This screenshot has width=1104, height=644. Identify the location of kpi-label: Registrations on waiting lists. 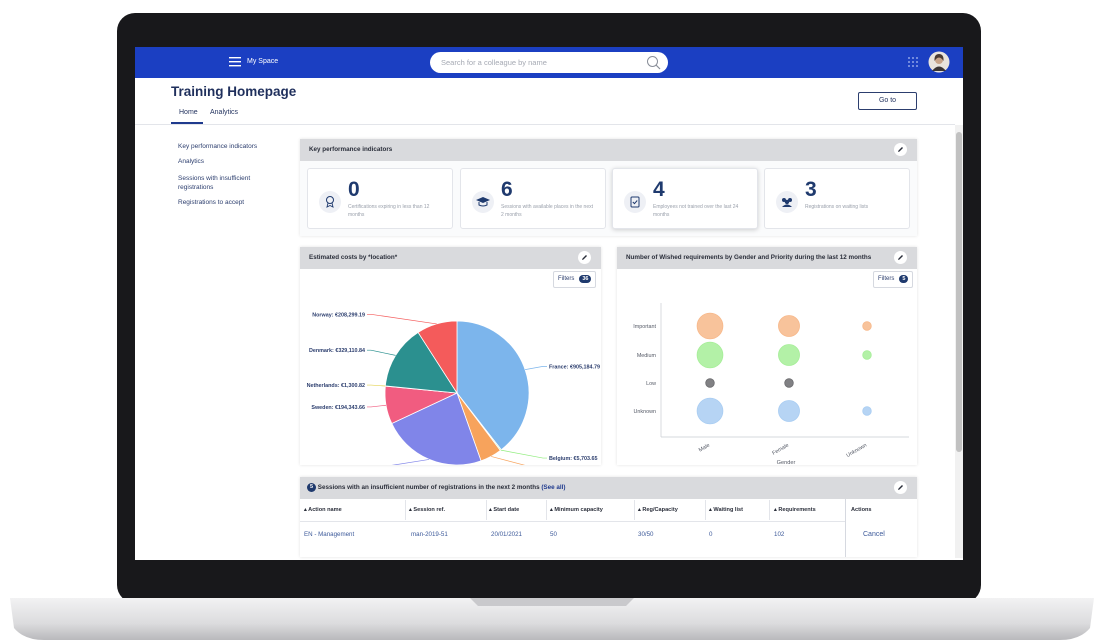
(837, 207).